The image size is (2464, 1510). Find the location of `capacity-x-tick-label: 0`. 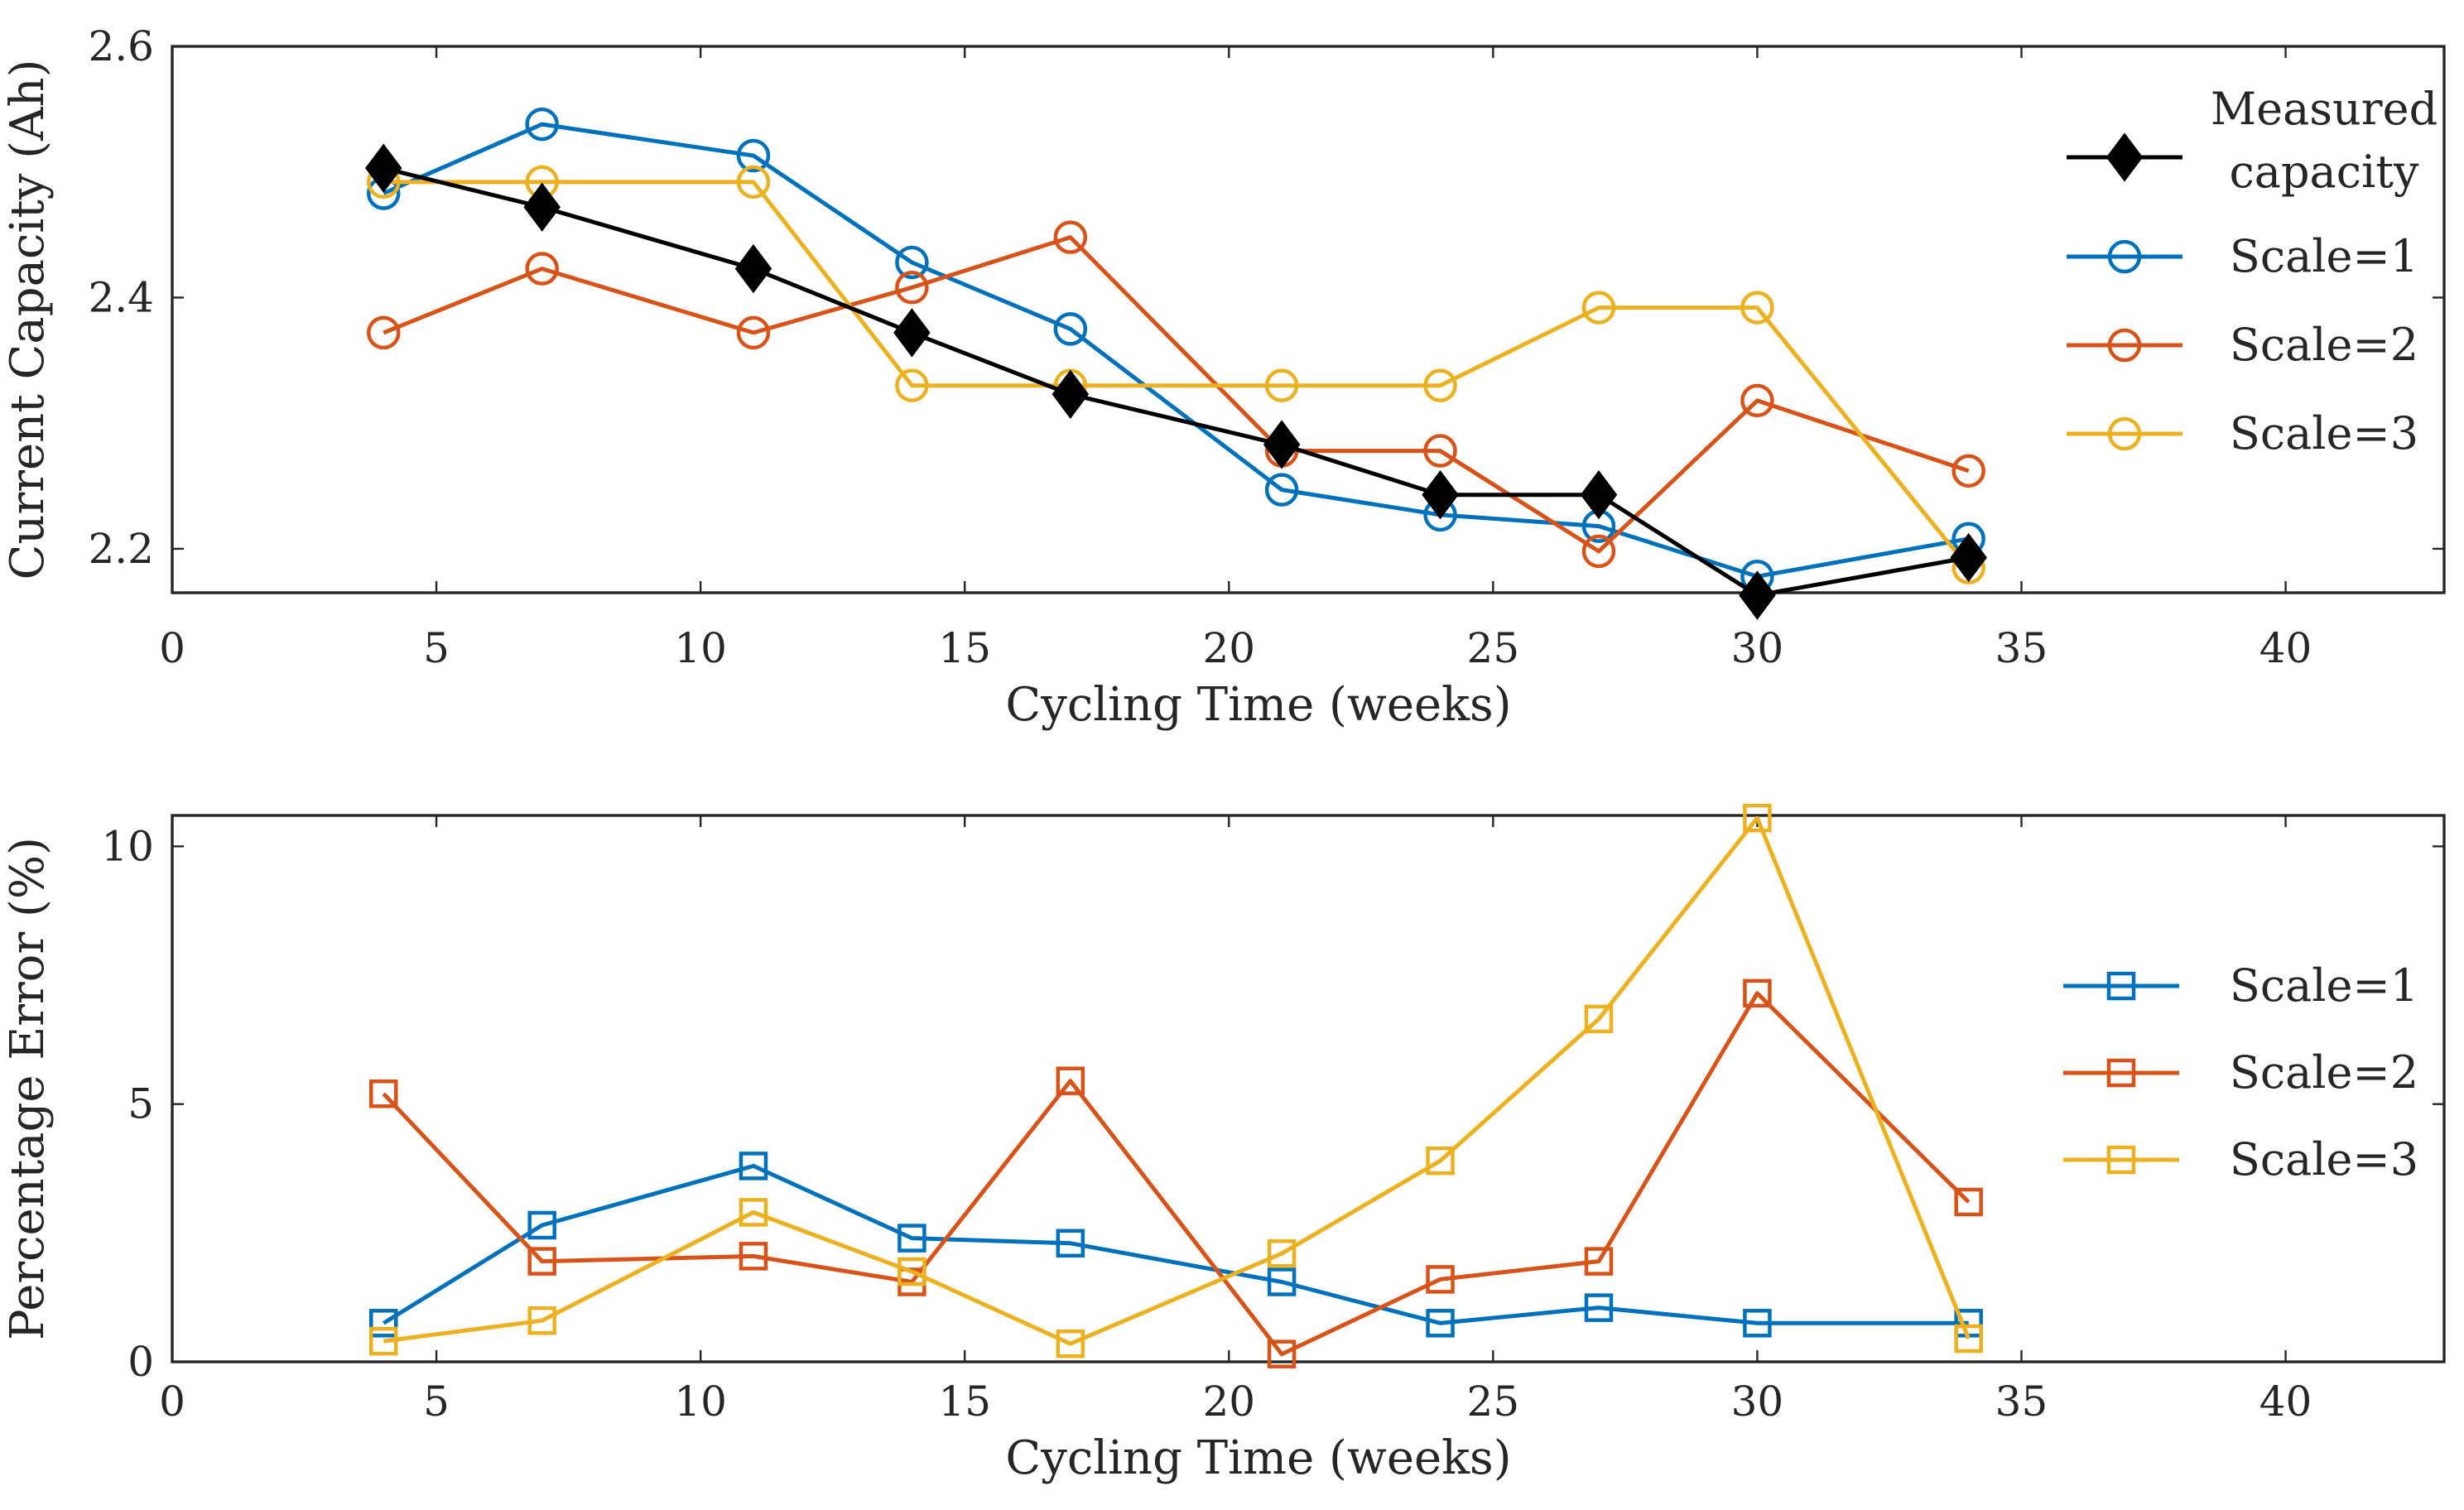

capacity-x-tick-label: 0 is located at coordinates (172, 648).